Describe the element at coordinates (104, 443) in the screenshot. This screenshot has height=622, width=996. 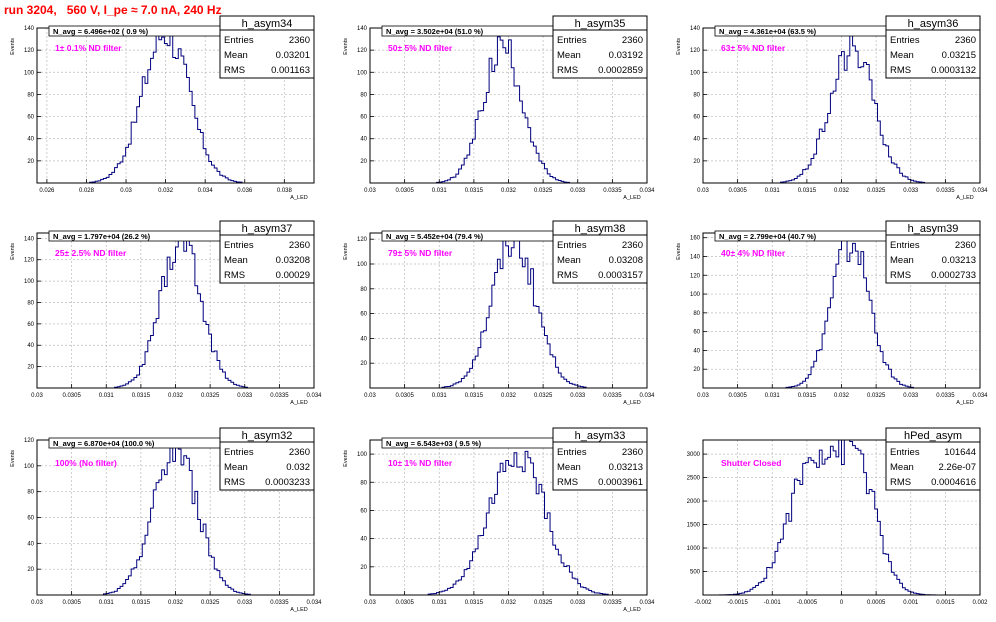
I see `navg-label: N_avg = 6.870e+04 (100.0 %)` at that location.